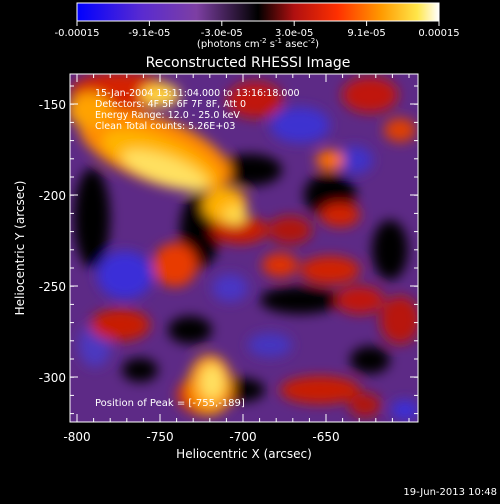 The width and height of the screenshot is (500, 504). What do you see at coordinates (258, 12) in the screenshot?
I see `colorbar-gradient` at bounding box center [258, 12].